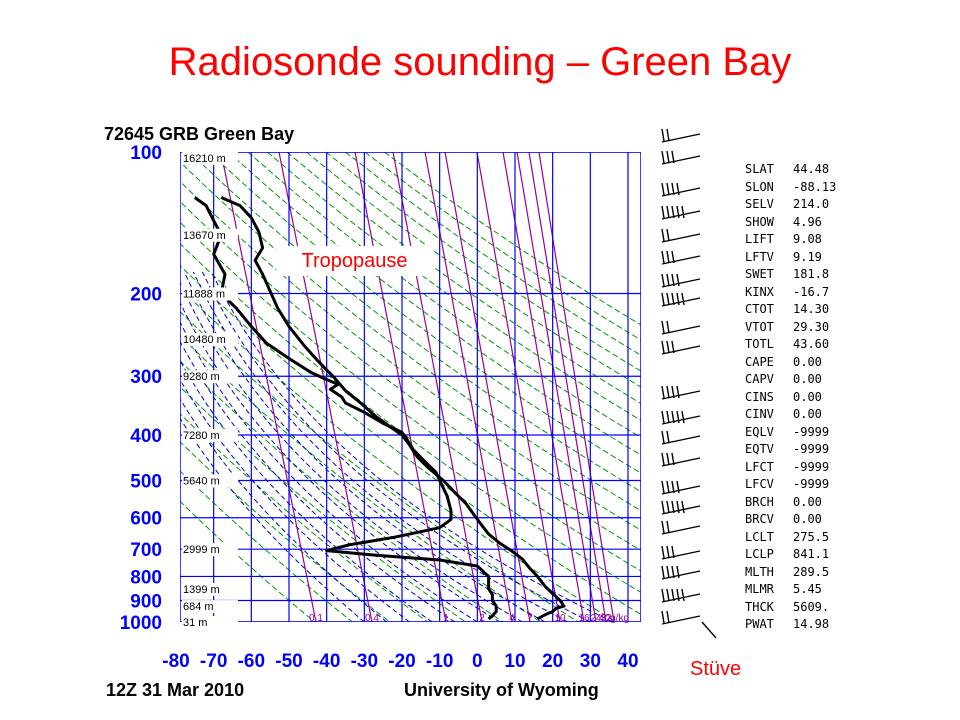  Describe the element at coordinates (787, 624) in the screenshot. I see `stability-index-row: PWAT 14.98` at that location.